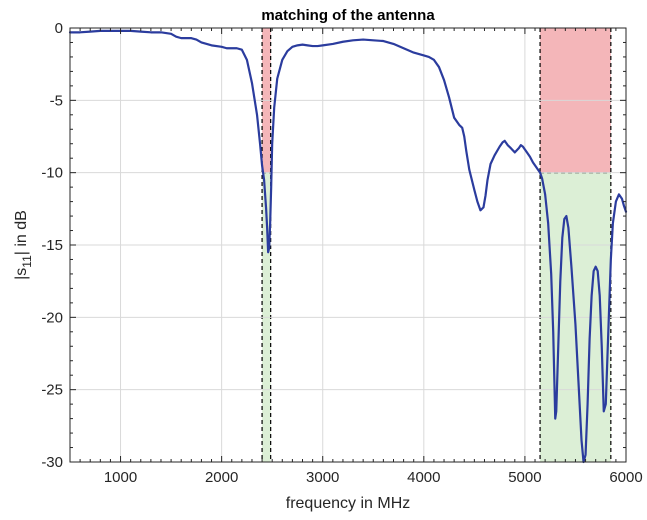 The height and width of the screenshot is (520, 647). Describe the element at coordinates (59, 28) in the screenshot. I see `y-tick-label: 0` at that location.